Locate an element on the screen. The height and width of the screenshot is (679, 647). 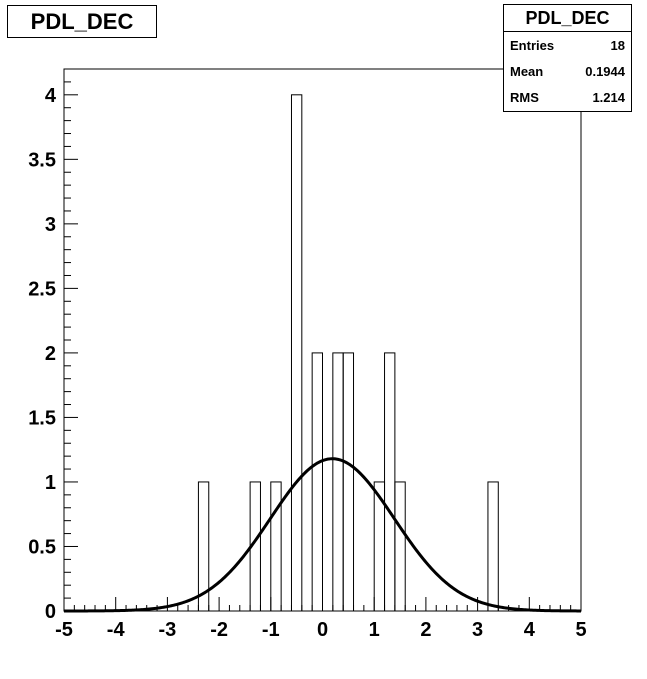
x-tick-label: -3 is located at coordinates (168, 630).